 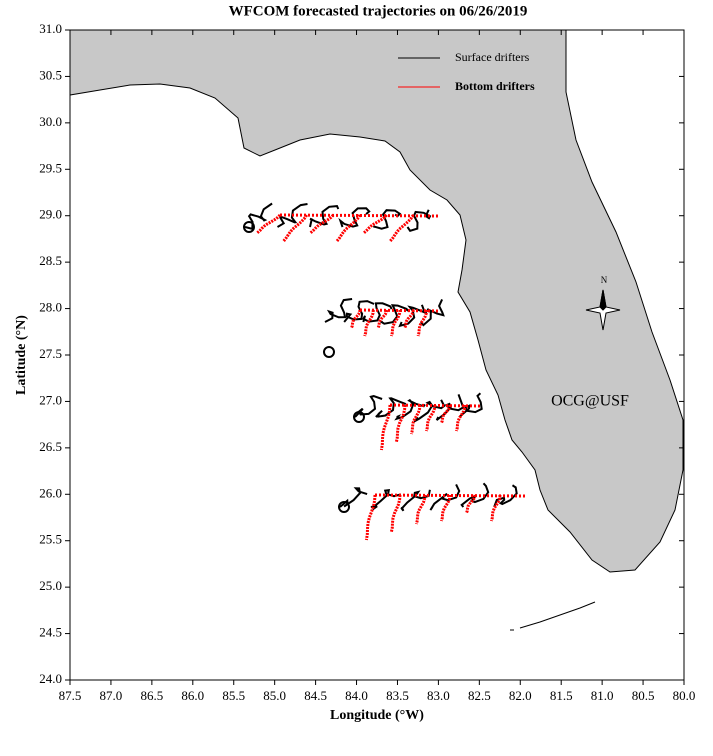 What do you see at coordinates (50, 28) in the screenshot?
I see `y-tick-label: 31.0` at bounding box center [50, 28].